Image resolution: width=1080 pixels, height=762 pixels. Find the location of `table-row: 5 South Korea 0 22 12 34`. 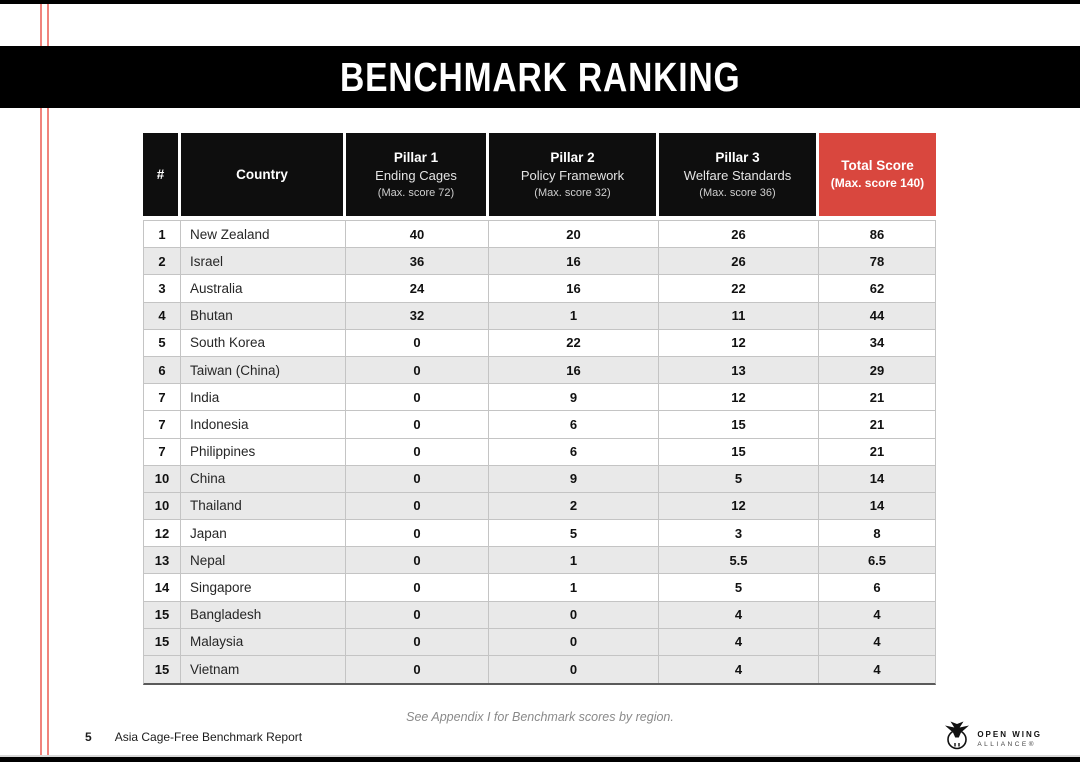

table-row: 5 South Korea 0 22 12 34 is located at coordinates (539, 343).